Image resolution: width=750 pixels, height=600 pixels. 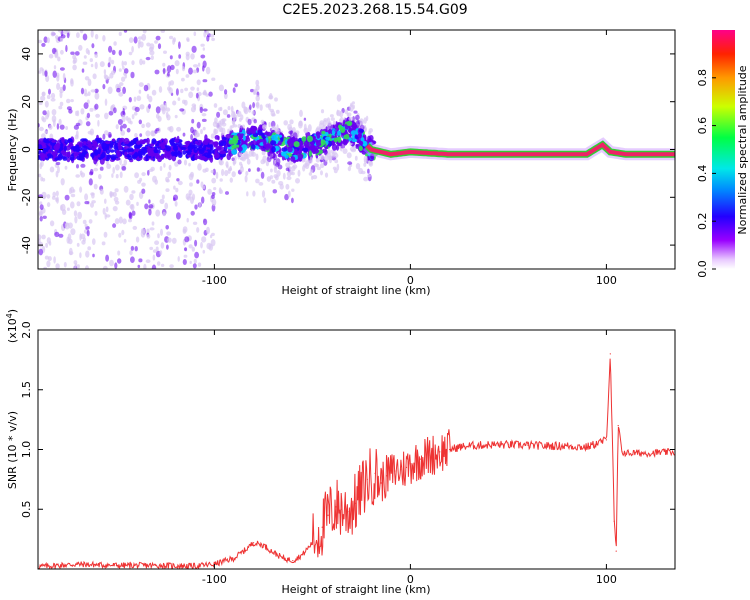 What do you see at coordinates (26, 245) in the screenshot?
I see `spectrogram-y-tick-label: -40` at bounding box center [26, 245].